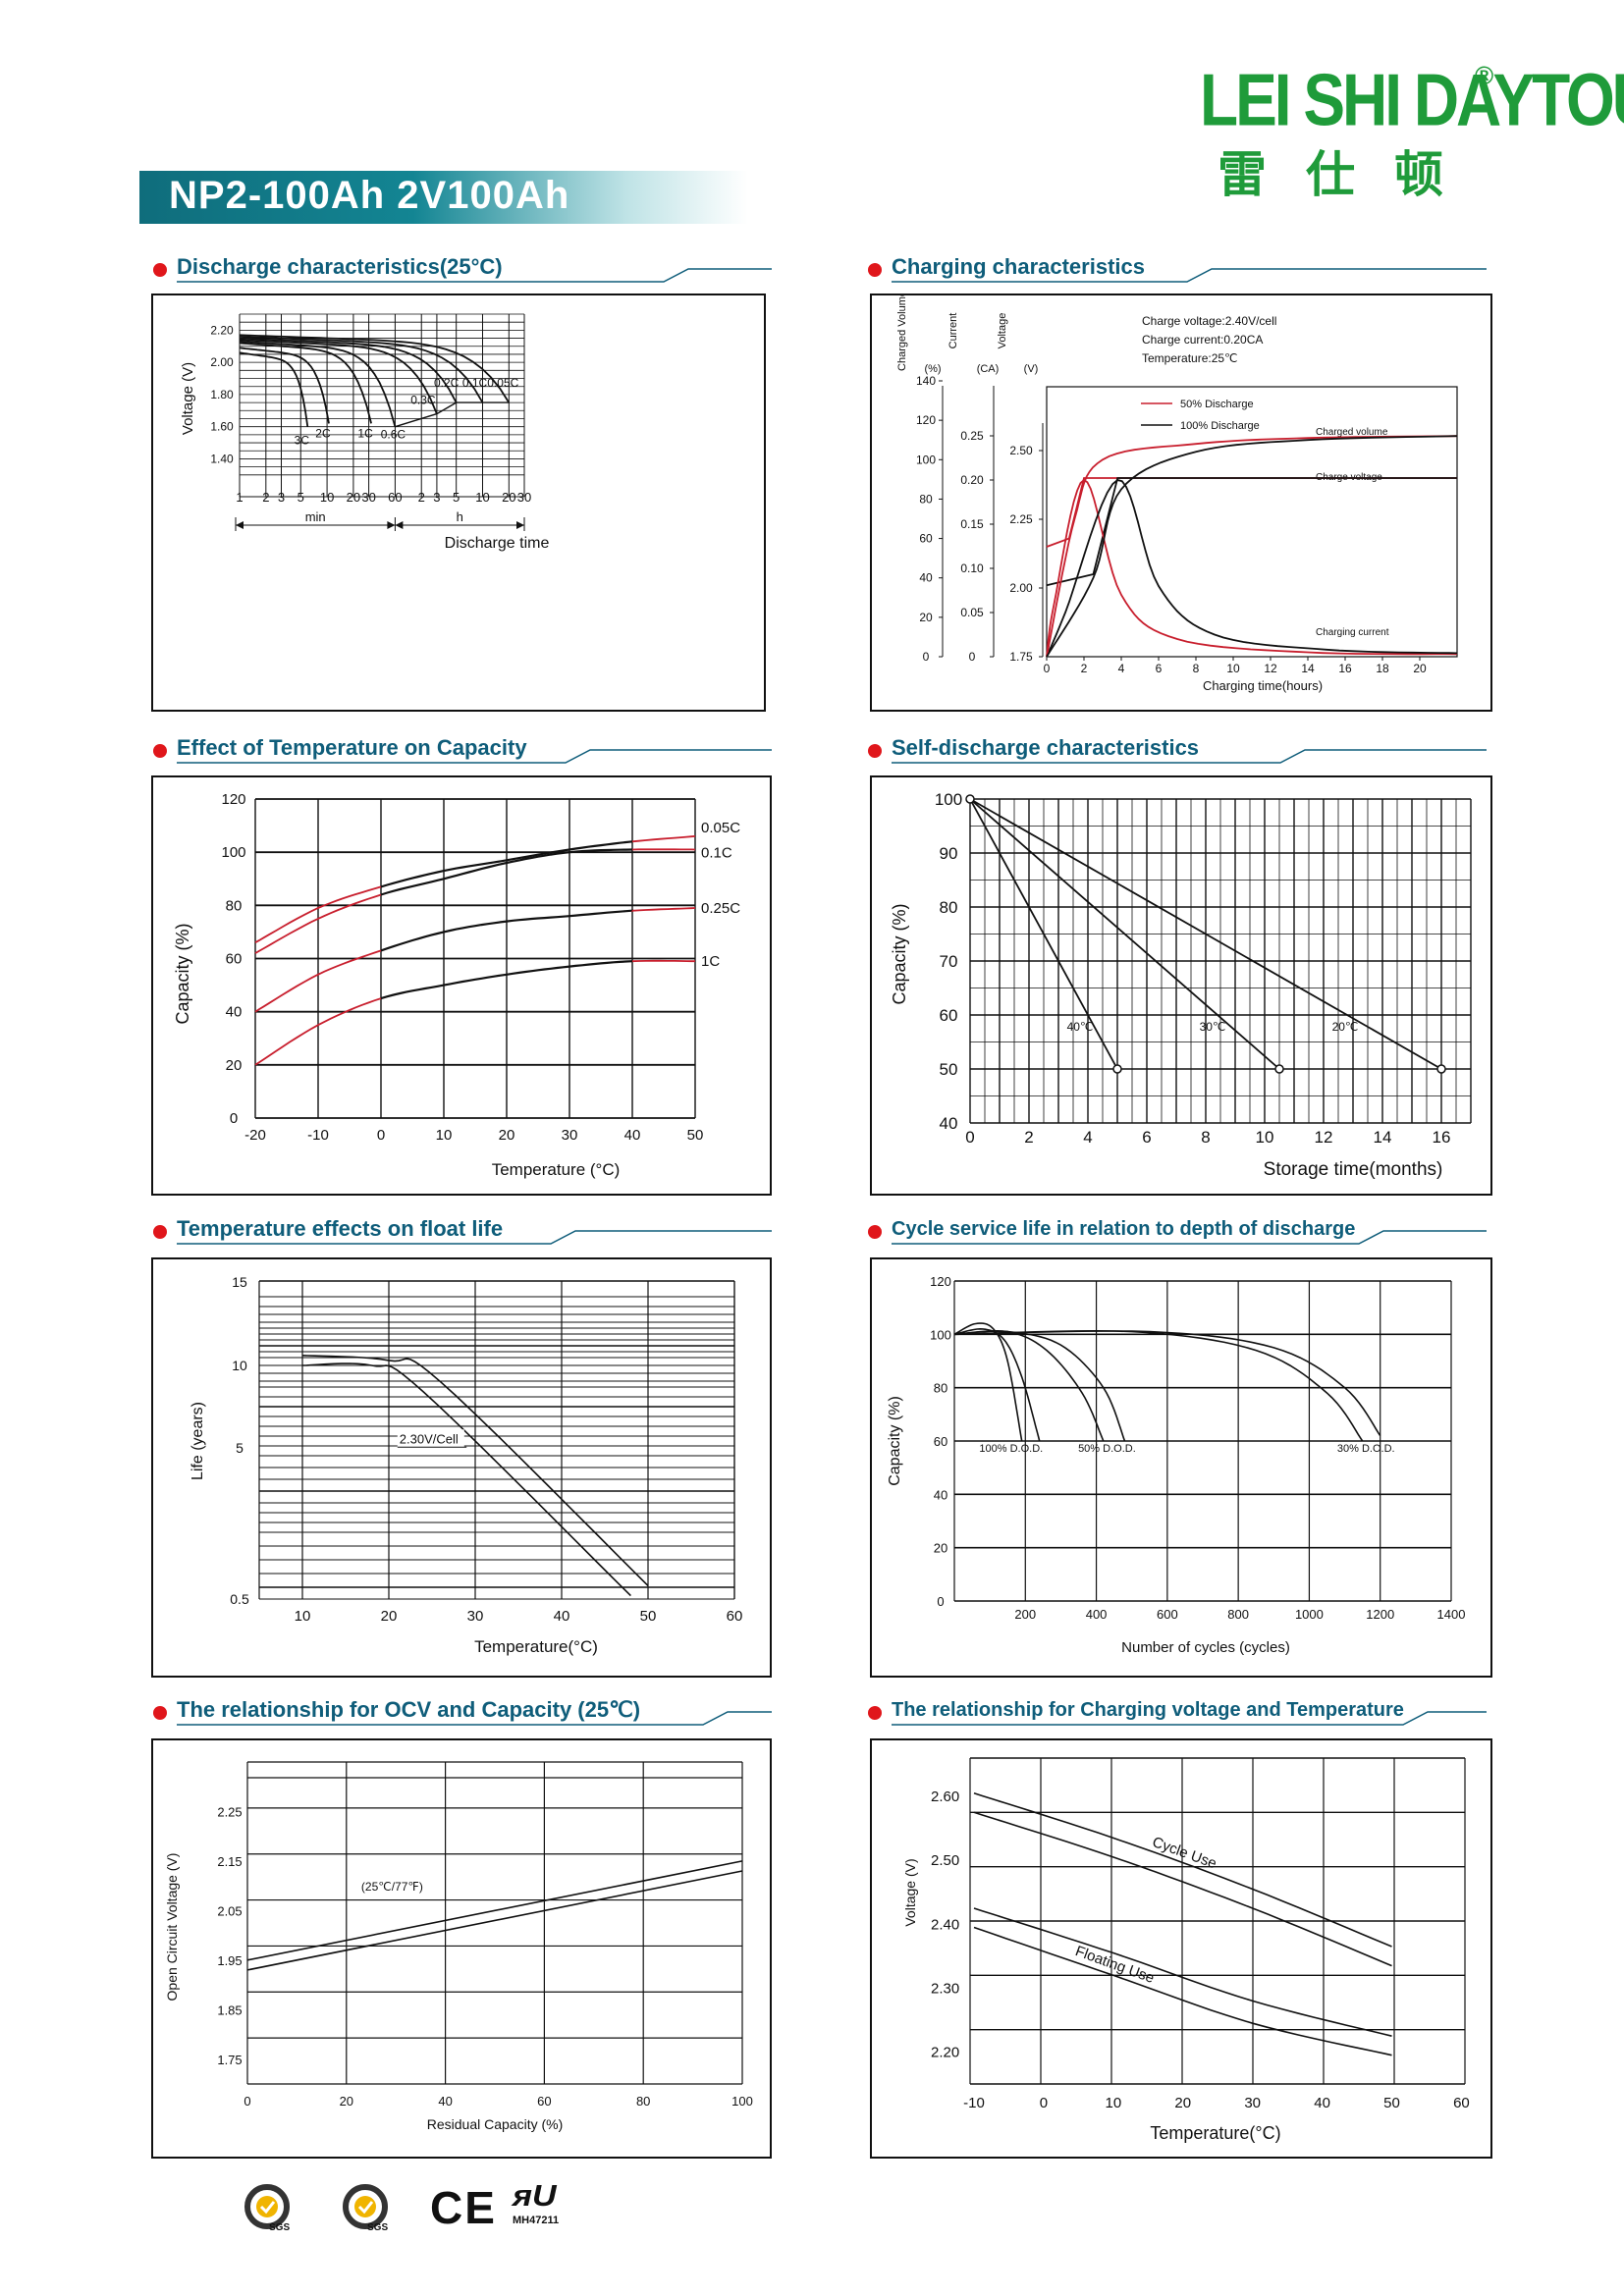 Image resolution: width=1624 pixels, height=2296 pixels. I want to click on y-tick-label: 60, so click(234, 959).